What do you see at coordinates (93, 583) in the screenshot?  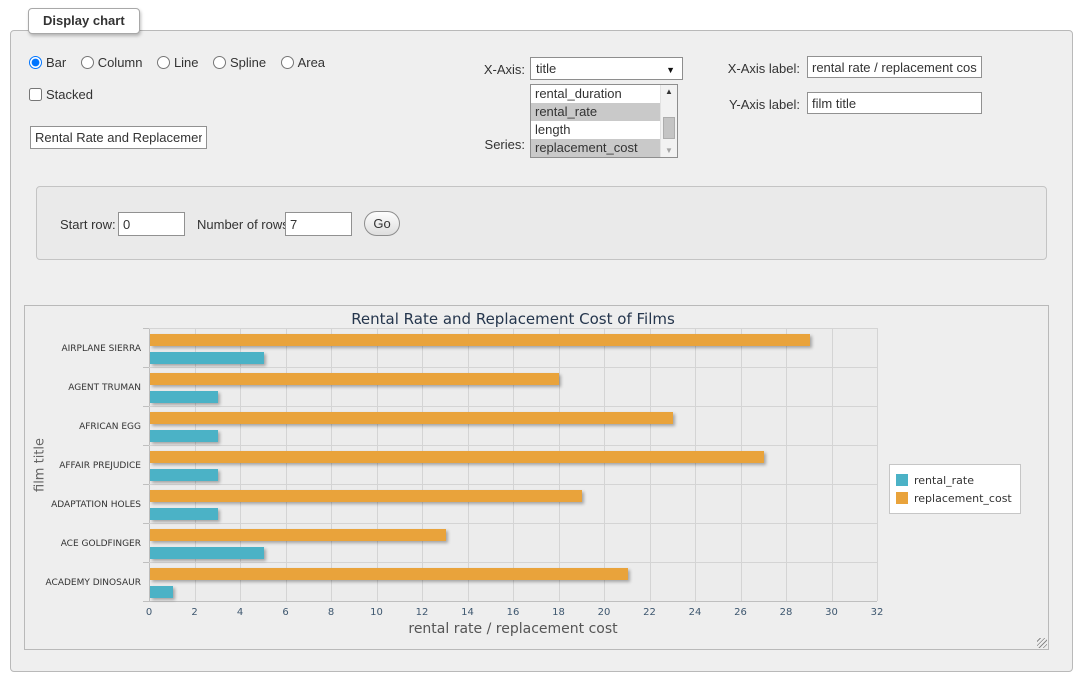 I see `category-label: ACADEMY DINOSAUR` at bounding box center [93, 583].